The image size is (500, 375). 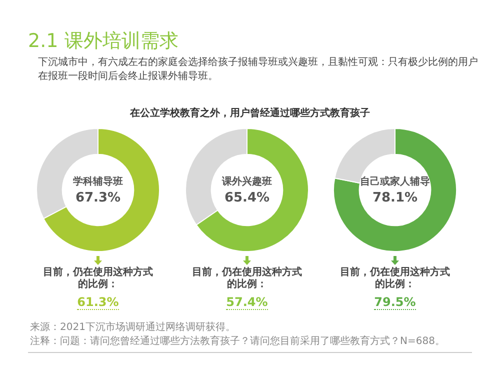 What do you see at coordinates (249, 113) in the screenshot?
I see `text: 在公立学校教育之外，用户曾经通过哪些方式教育孩子` at bounding box center [249, 113].